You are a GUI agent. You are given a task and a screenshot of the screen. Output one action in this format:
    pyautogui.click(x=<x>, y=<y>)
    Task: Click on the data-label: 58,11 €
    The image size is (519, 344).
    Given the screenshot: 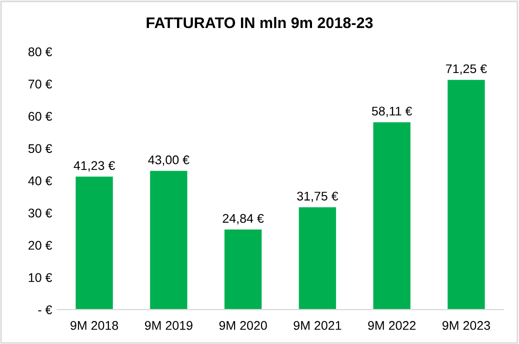 What is the action you would take?
    pyautogui.click(x=392, y=112)
    